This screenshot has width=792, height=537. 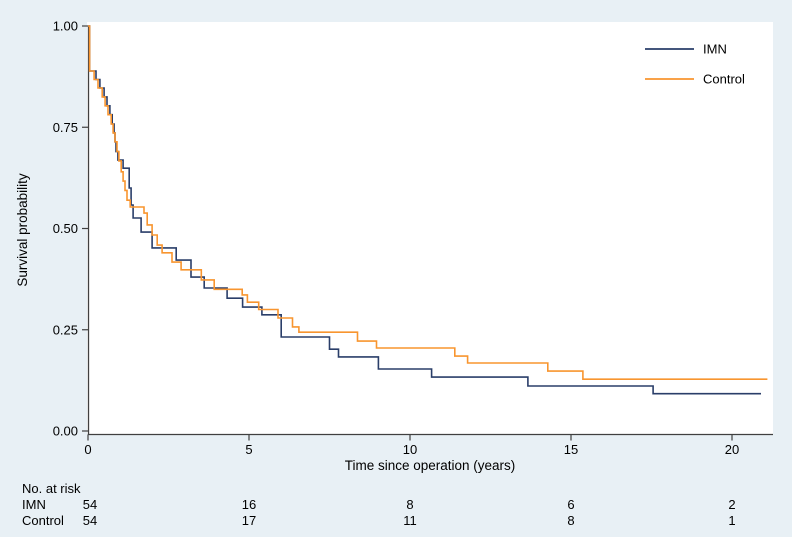 What do you see at coordinates (248, 449) in the screenshot?
I see `x-tick-label: 5` at bounding box center [248, 449].